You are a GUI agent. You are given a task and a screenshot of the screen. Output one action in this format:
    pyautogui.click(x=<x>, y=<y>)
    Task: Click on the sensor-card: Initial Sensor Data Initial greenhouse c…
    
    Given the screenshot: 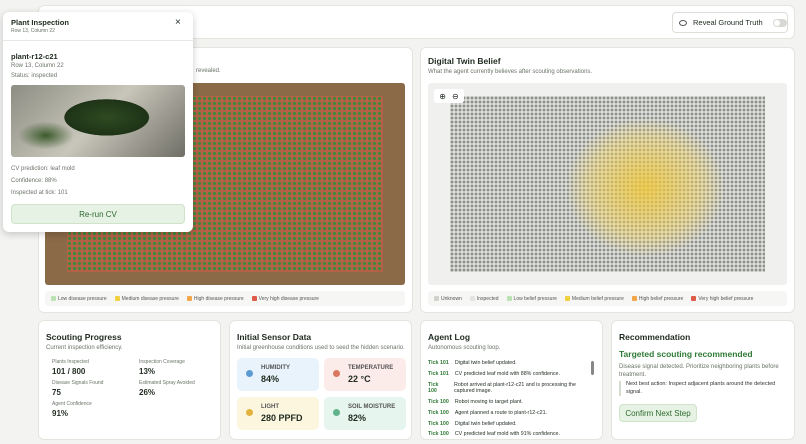 What is the action you would take?
    pyautogui.click(x=320, y=380)
    